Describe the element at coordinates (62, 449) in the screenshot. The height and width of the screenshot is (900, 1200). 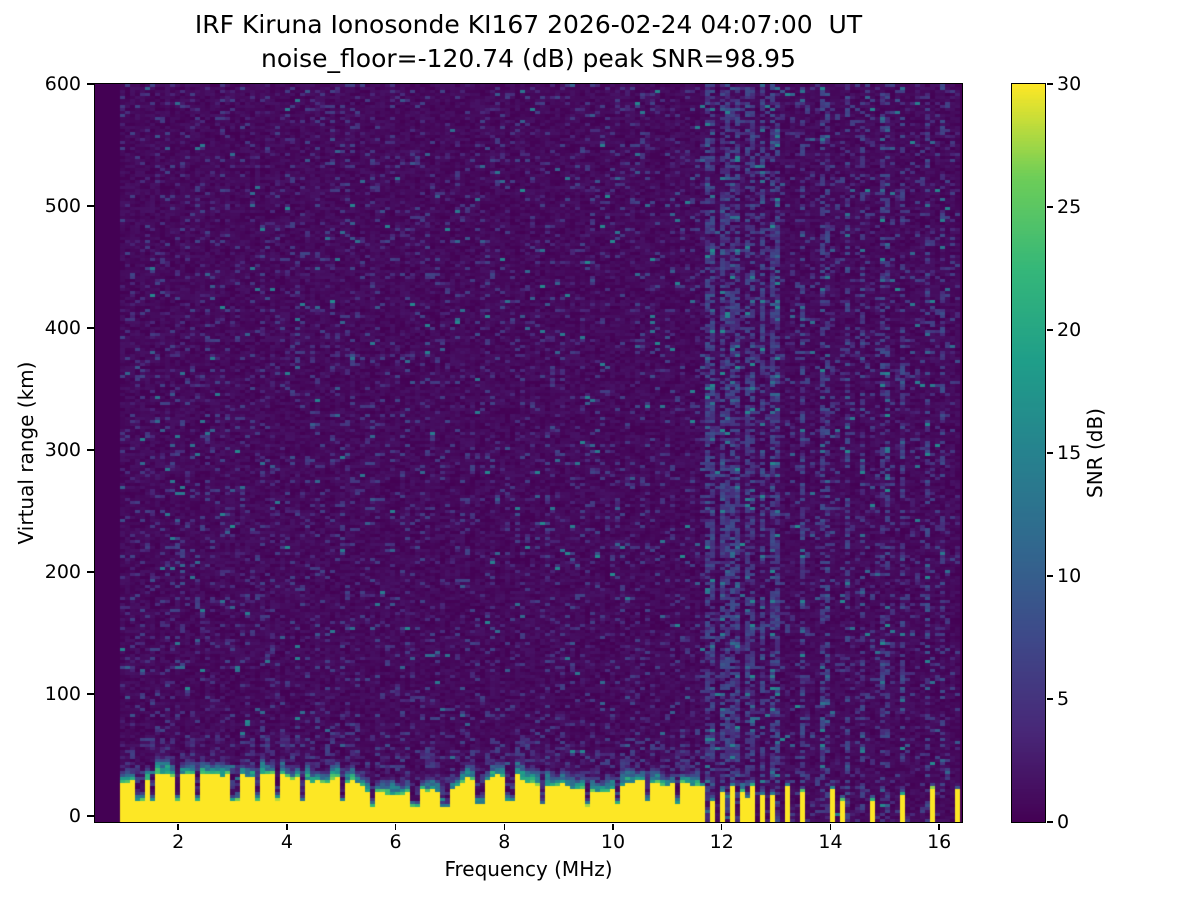
I see `y-tick-label: 300` at that location.